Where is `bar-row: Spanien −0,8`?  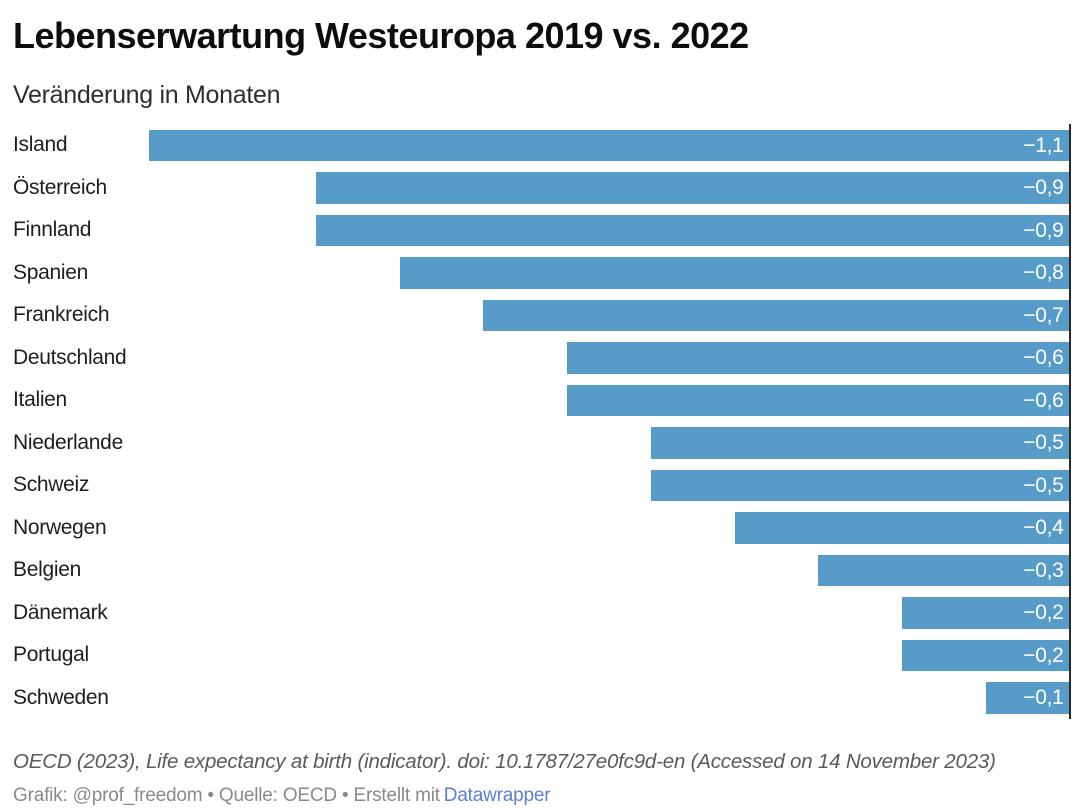 bar-row: Spanien −0,8 is located at coordinates (544, 273).